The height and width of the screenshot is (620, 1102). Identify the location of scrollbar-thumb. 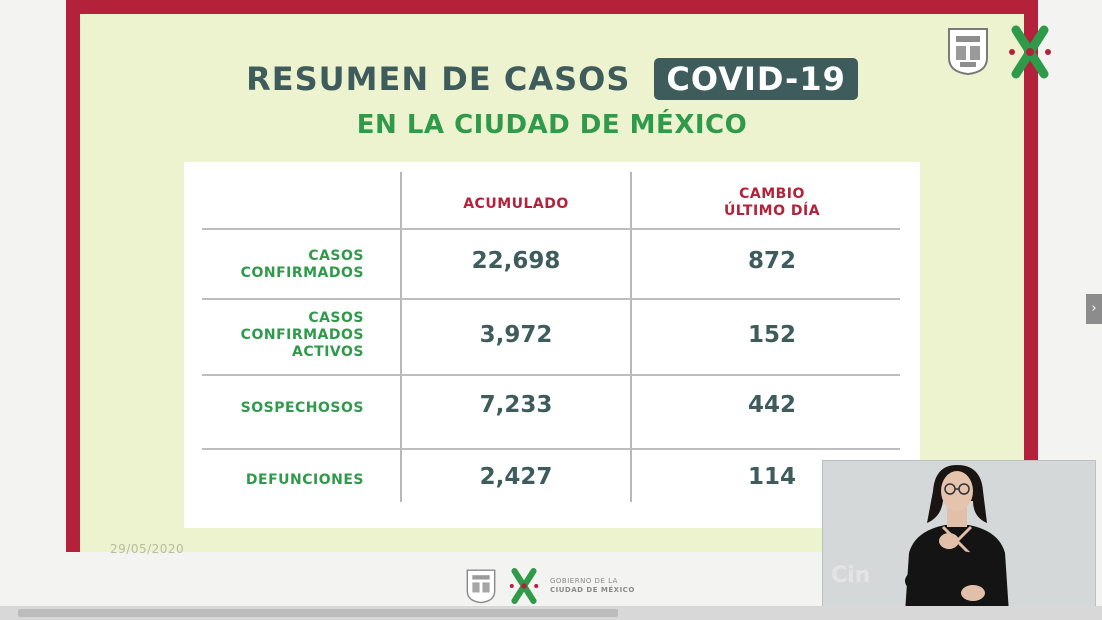
(318, 613).